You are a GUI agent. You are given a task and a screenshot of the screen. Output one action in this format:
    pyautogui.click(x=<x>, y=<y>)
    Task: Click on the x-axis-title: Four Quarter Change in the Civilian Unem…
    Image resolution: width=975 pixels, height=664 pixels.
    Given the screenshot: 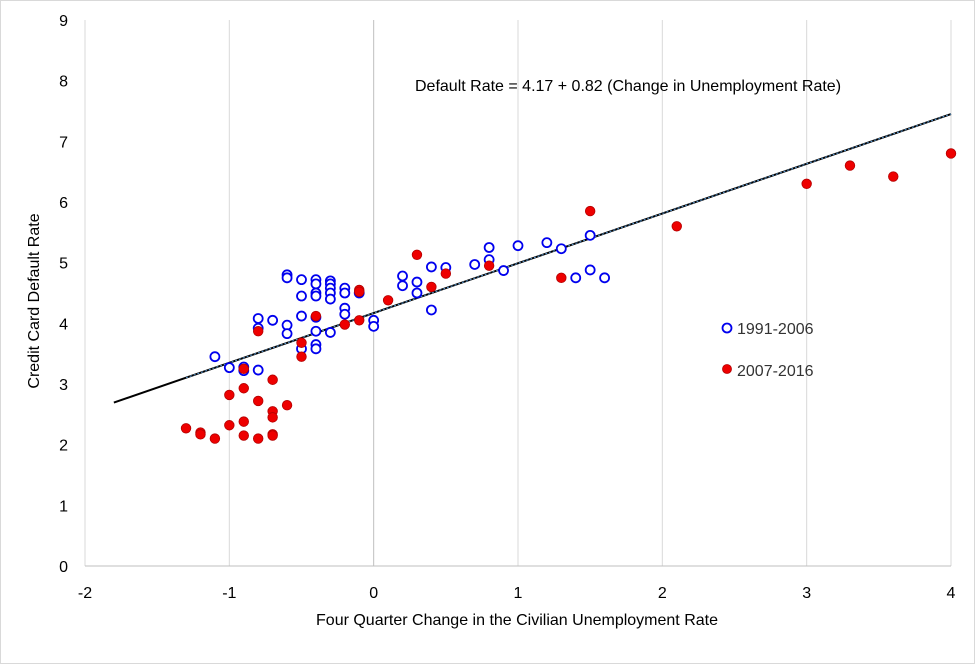 What is the action you would take?
    pyautogui.click(x=517, y=620)
    